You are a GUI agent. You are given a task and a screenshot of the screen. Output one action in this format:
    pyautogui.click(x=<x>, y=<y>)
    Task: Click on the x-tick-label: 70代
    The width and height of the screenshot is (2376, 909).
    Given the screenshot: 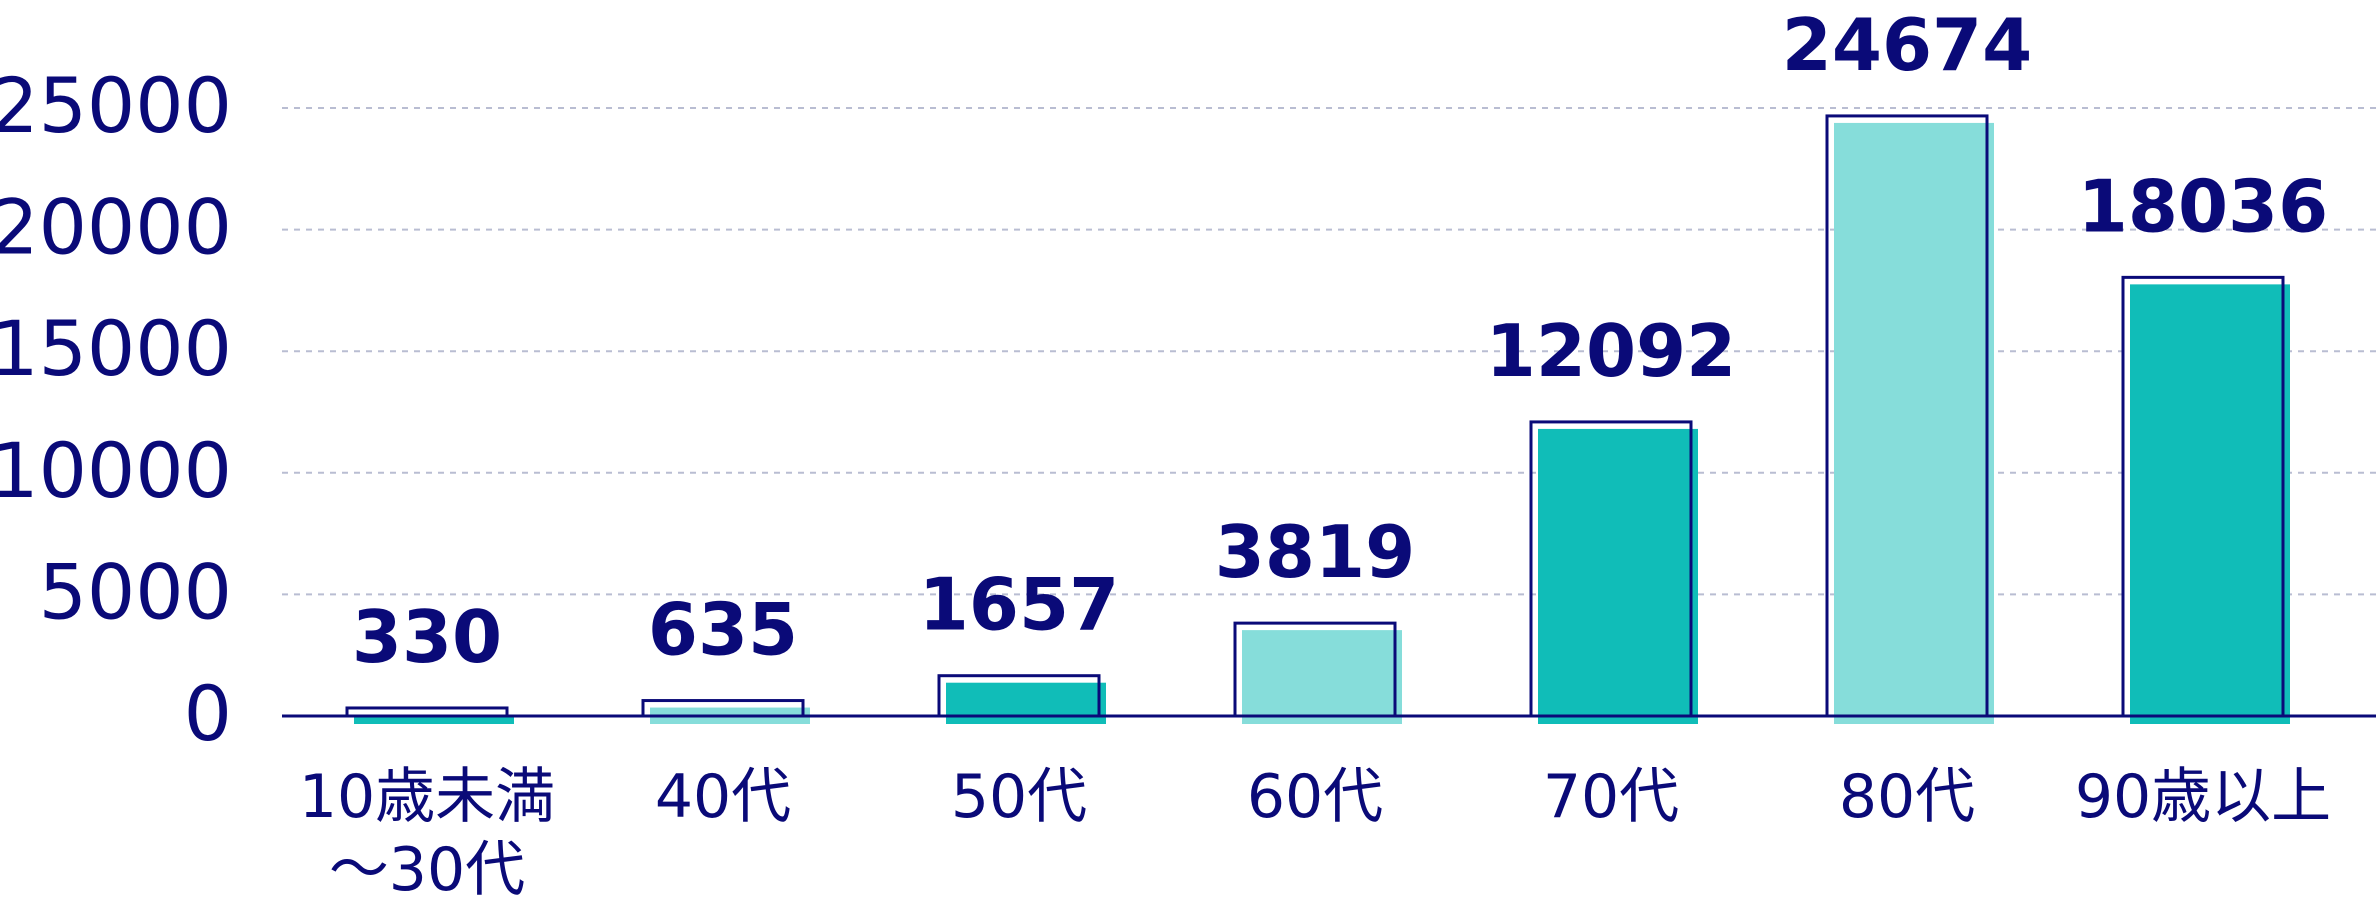 What is the action you would take?
    pyautogui.click(x=1611, y=797)
    